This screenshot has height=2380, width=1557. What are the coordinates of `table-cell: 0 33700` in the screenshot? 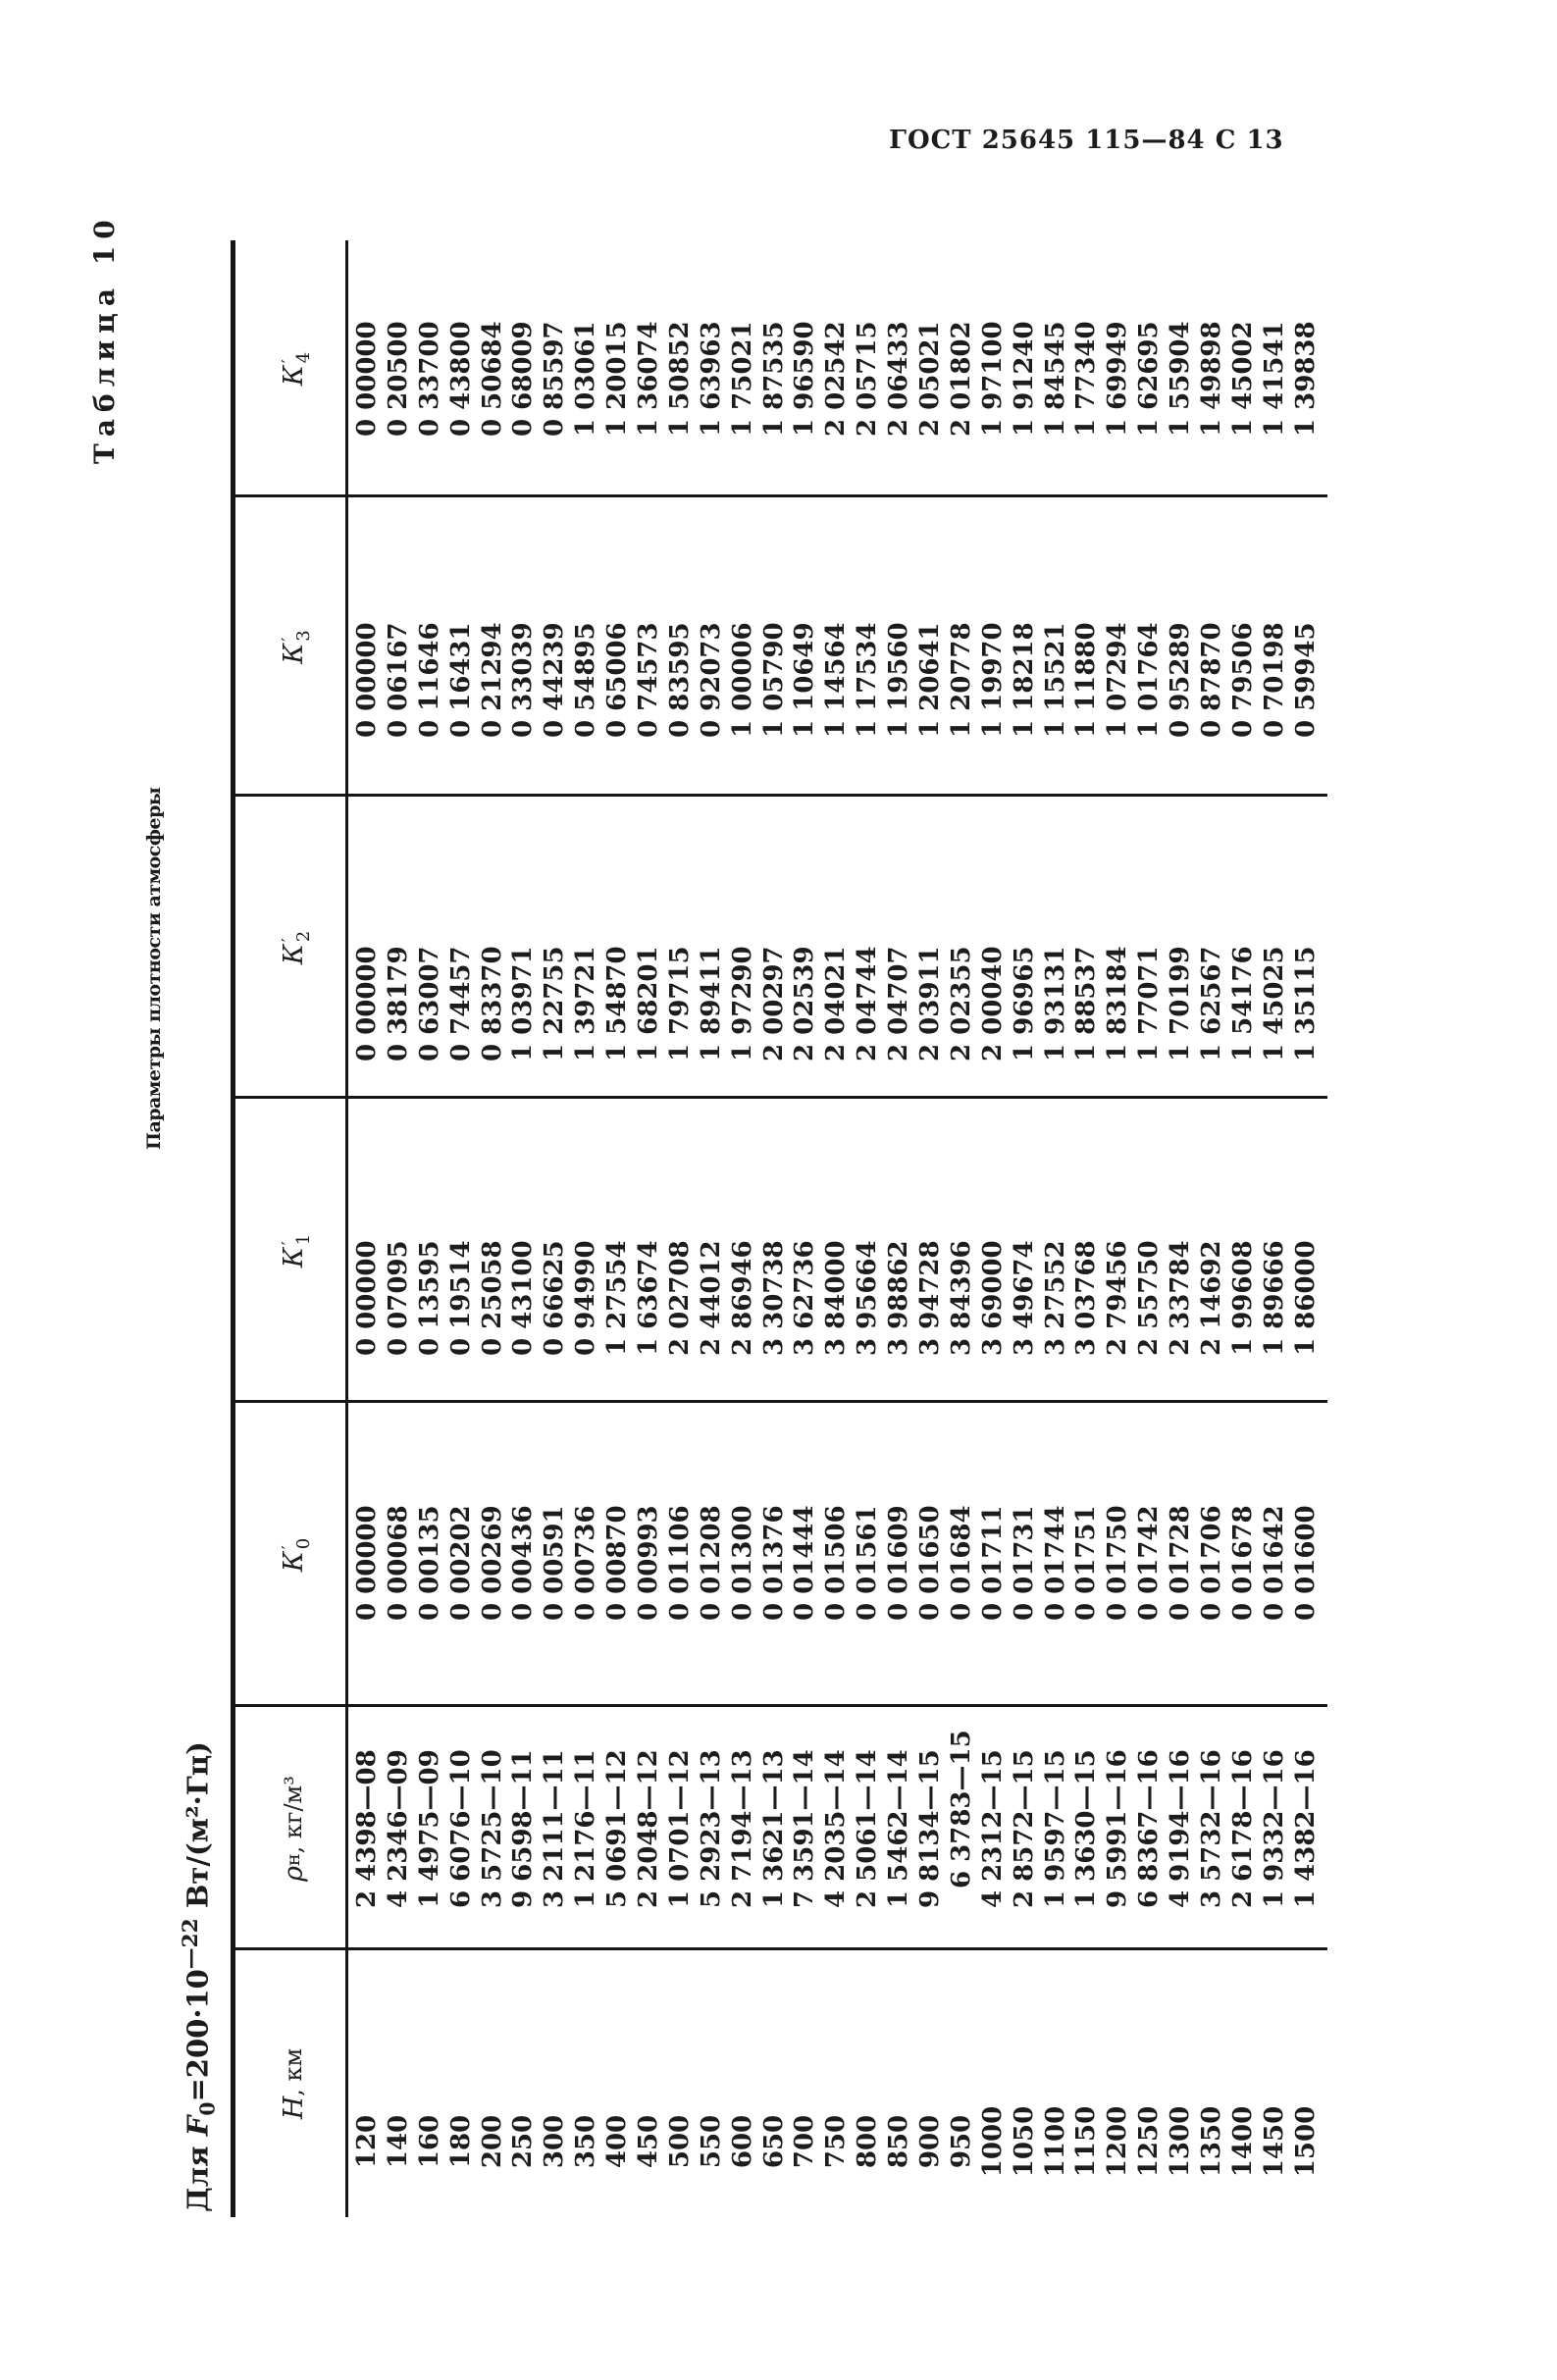 It's located at (429, 379).